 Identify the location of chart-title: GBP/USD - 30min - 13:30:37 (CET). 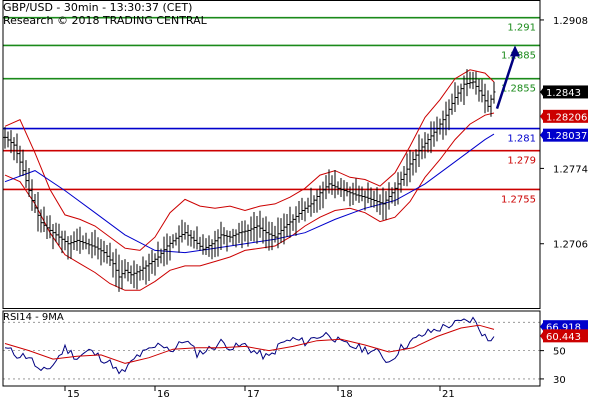
(98, 7).